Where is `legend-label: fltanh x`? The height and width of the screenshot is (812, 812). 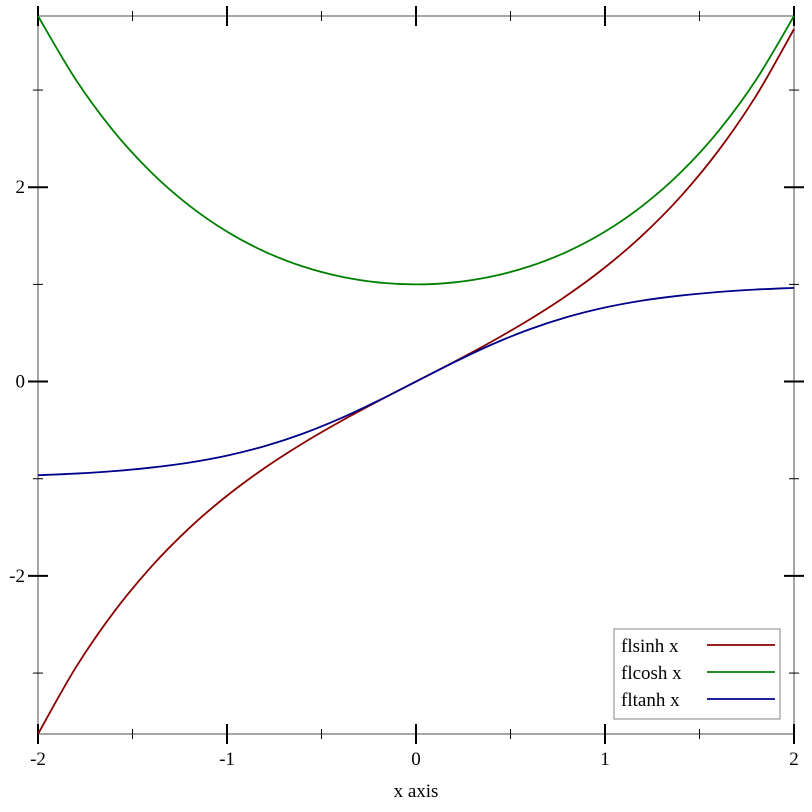
legend-label: fltanh x is located at coordinates (650, 700).